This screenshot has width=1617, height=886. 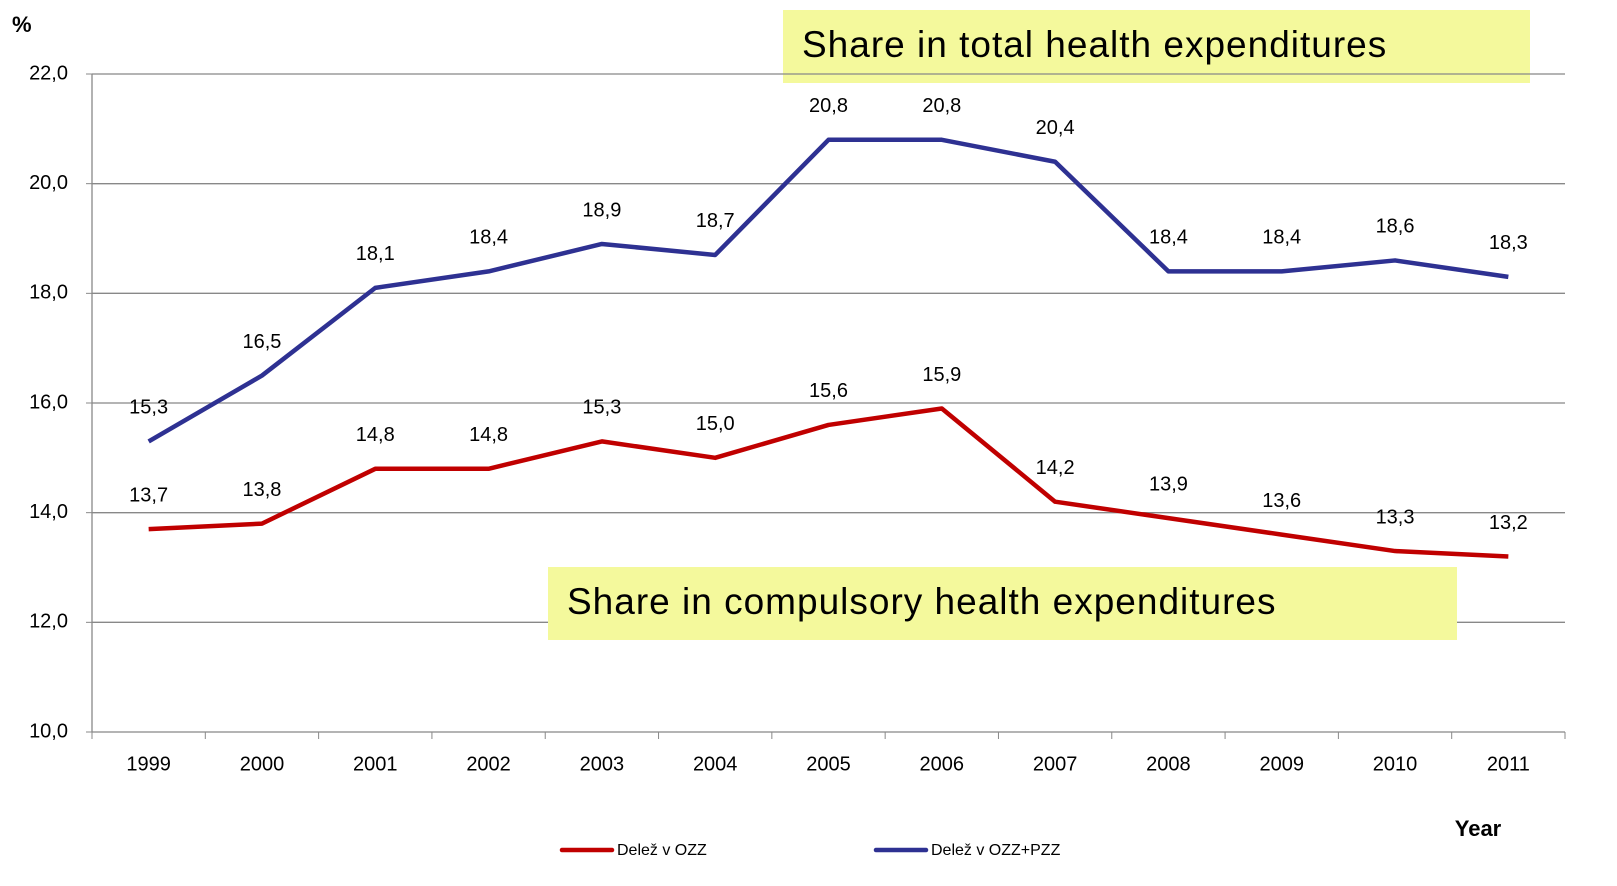 What do you see at coordinates (148, 764) in the screenshot?
I see `x-tick-label: 1999` at bounding box center [148, 764].